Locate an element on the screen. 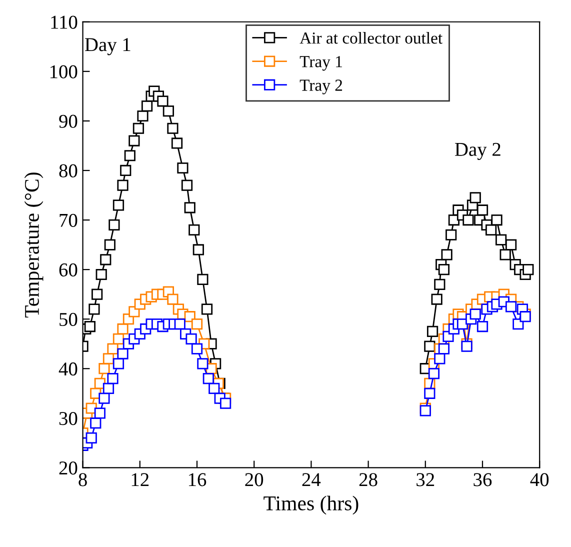 This screenshot has width=571, height=547. legend-label: Air at collector outlet is located at coordinates (371, 38).